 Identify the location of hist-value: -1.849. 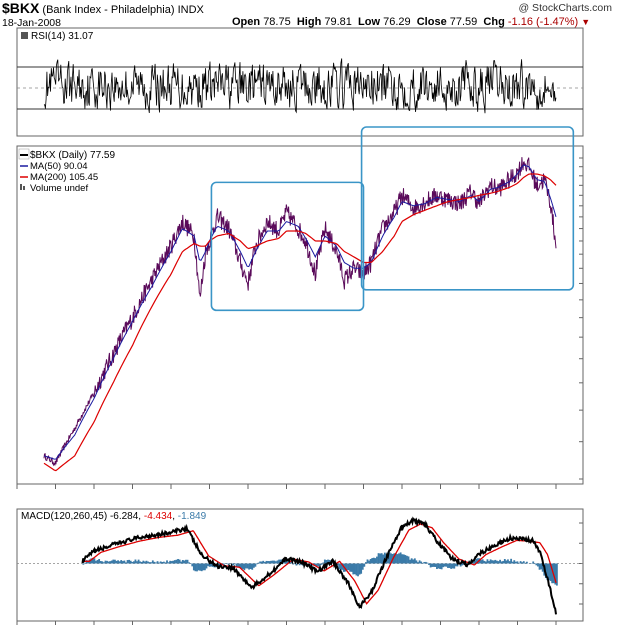
(192, 516).